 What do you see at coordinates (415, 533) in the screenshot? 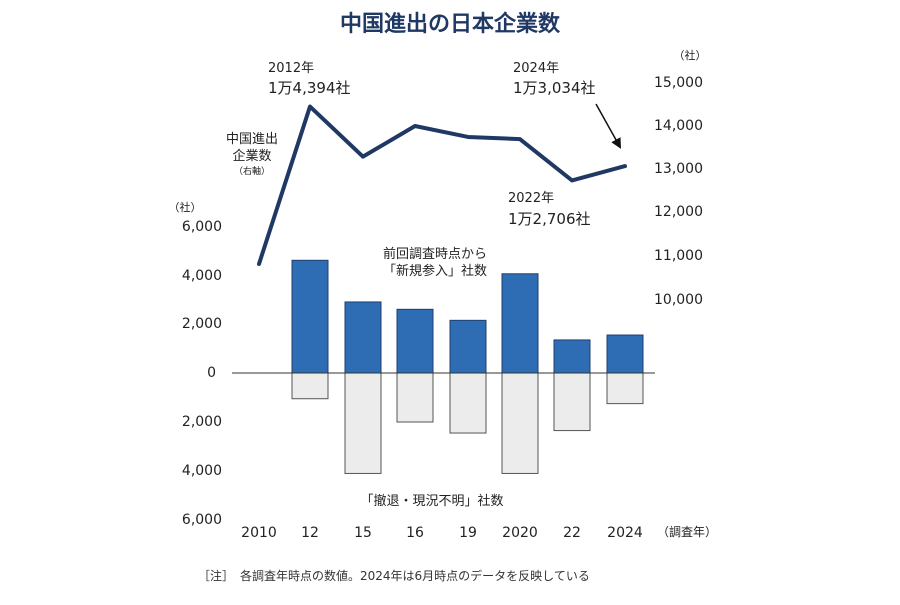
I see `x-tick-label: 16` at bounding box center [415, 533].